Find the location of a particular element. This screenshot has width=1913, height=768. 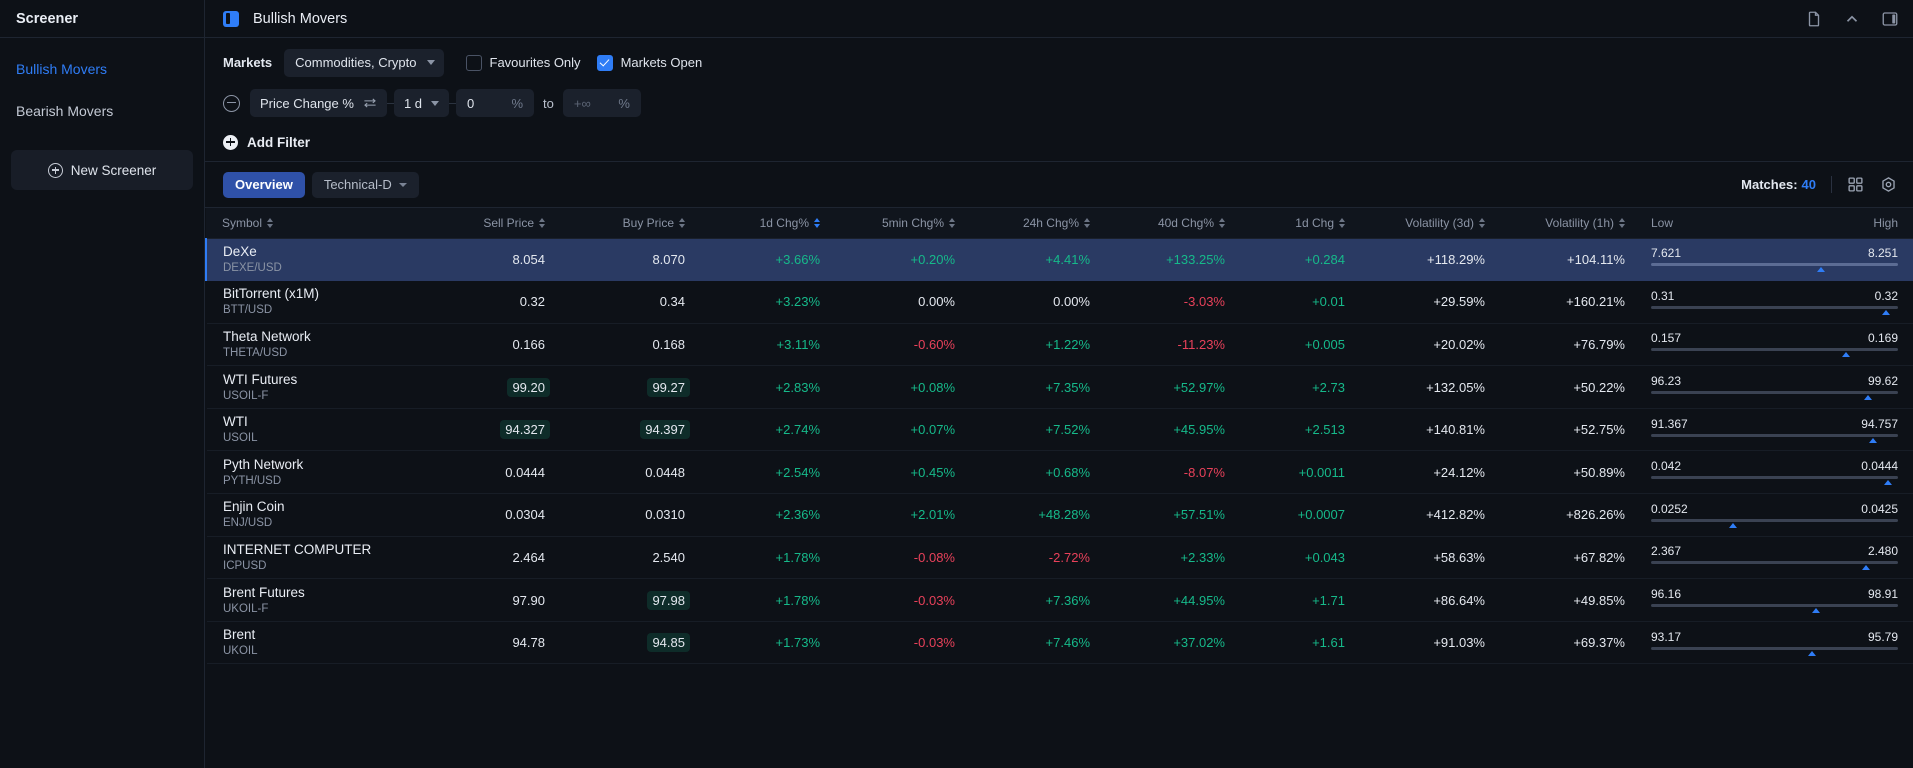

symbol-code: ICPUSD is located at coordinates (245, 565).